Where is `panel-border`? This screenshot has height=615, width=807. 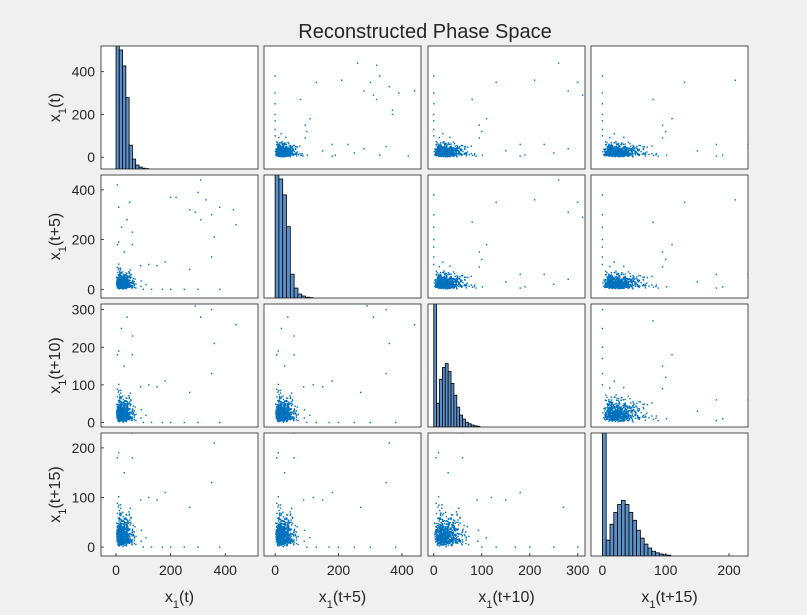 panel-border is located at coordinates (179, 365).